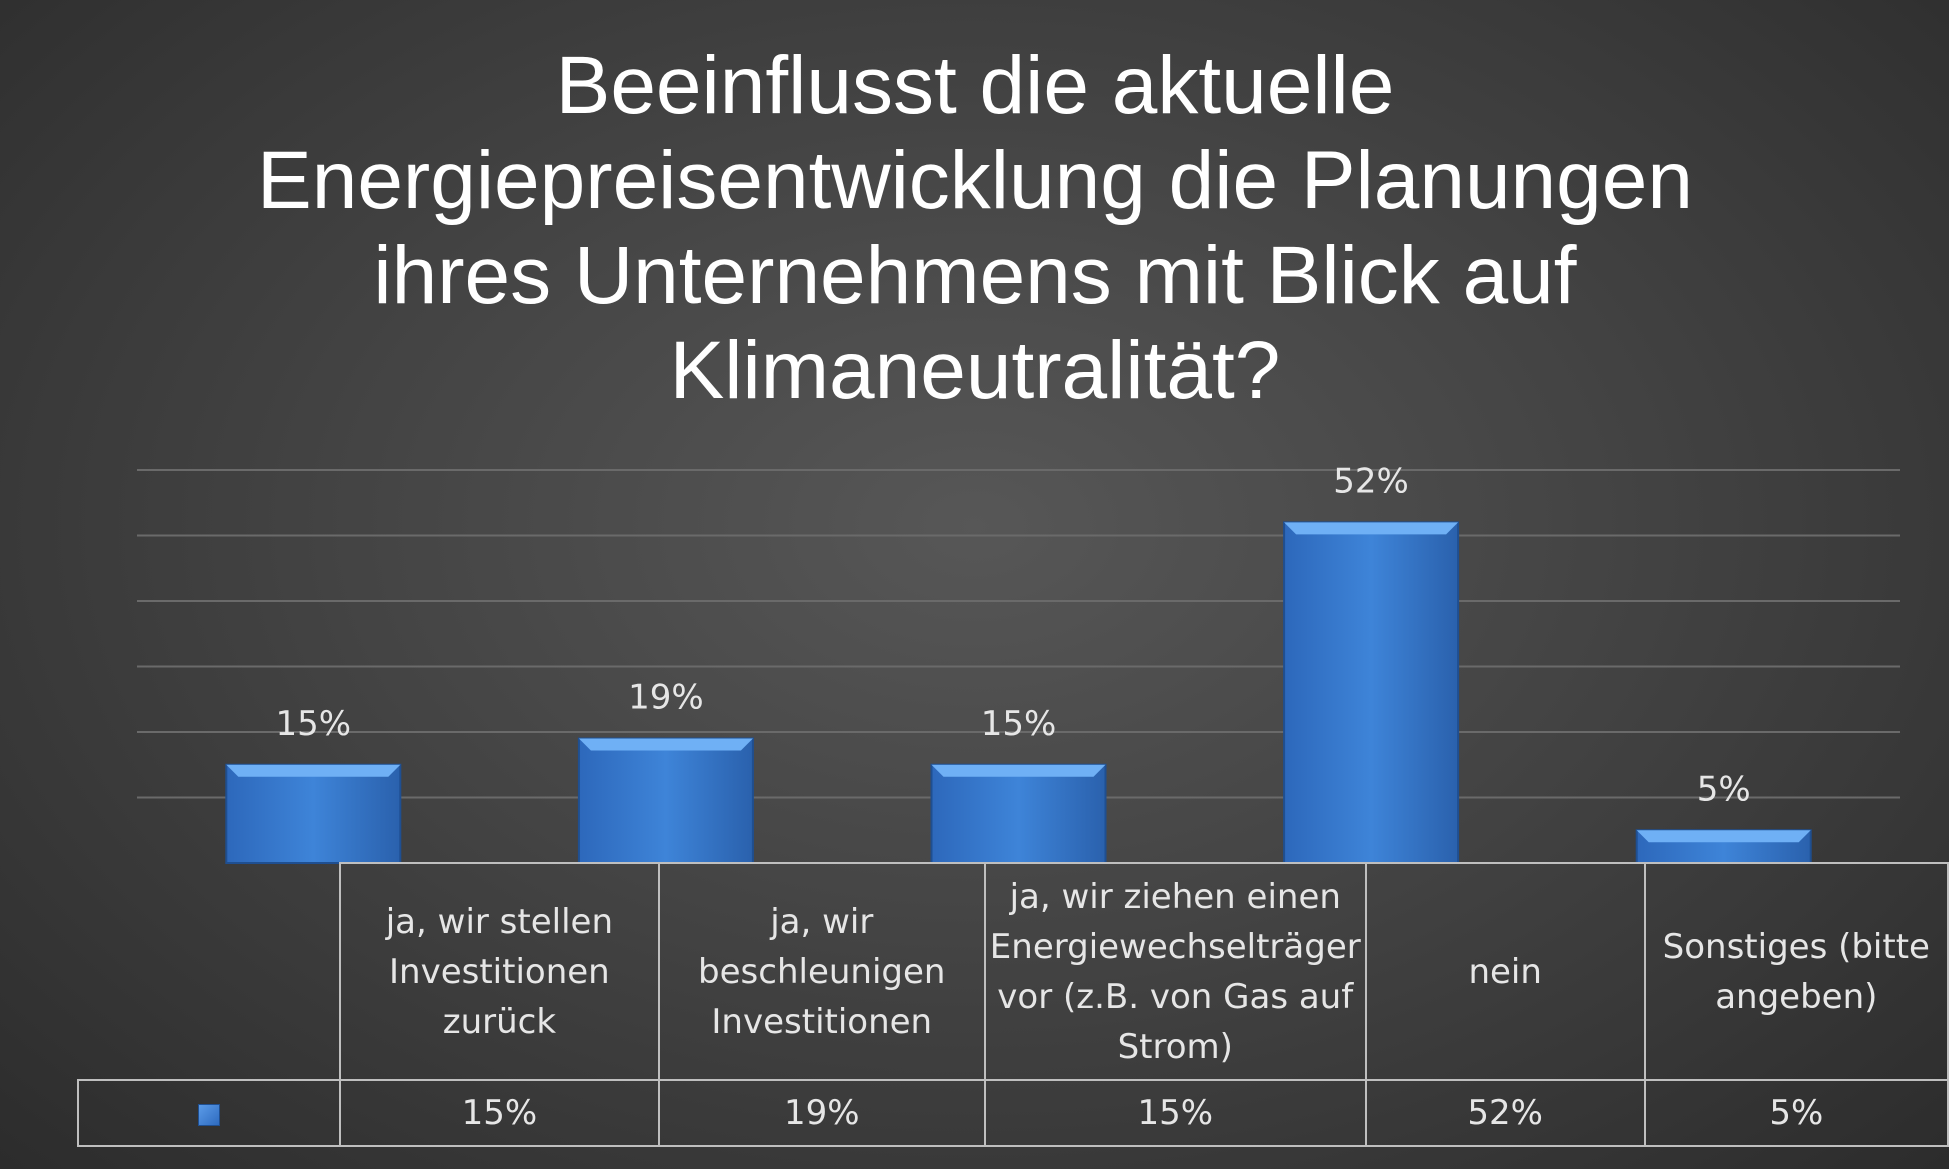 This screenshot has width=1949, height=1169. I want to click on category-label: ja, wir stellen Investitionen zurück, so click(499, 971).